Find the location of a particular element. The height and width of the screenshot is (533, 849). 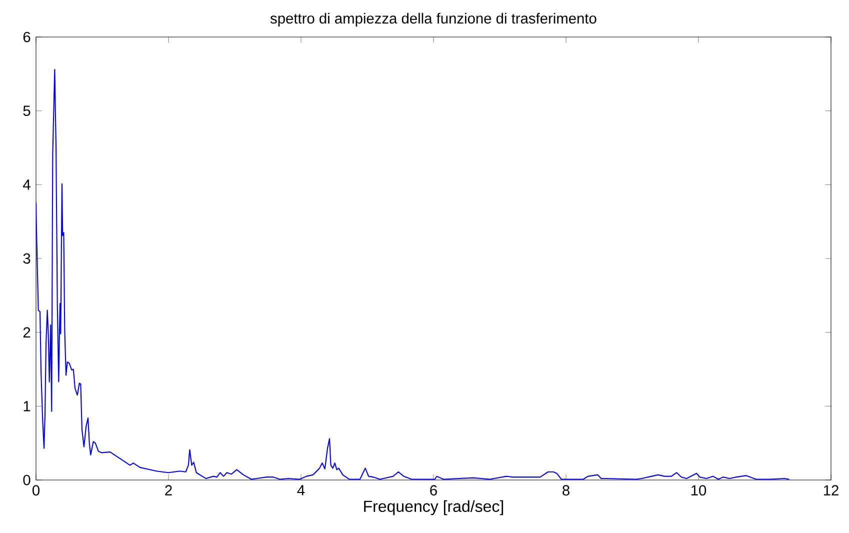

x-tick-label: 12 is located at coordinates (831, 490).